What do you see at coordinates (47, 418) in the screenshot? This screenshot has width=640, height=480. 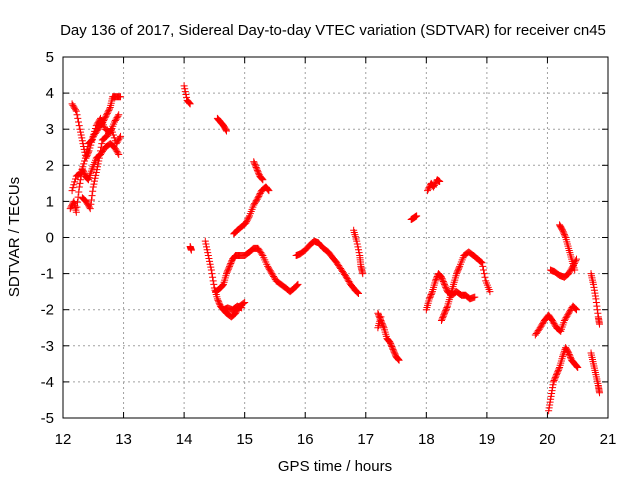 I see `y-tick-label: -5` at bounding box center [47, 418].